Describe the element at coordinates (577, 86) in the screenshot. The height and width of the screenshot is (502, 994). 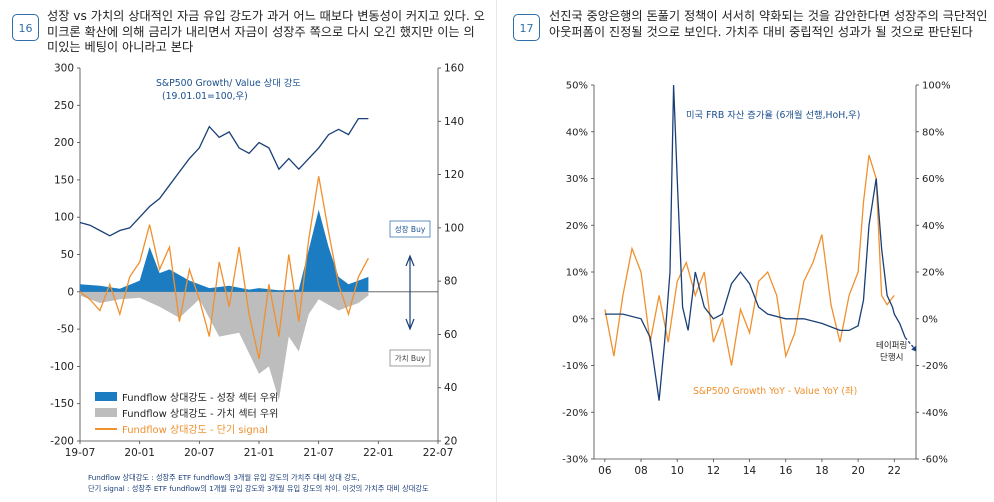
I see `y-tick-label-left: 50%` at that location.